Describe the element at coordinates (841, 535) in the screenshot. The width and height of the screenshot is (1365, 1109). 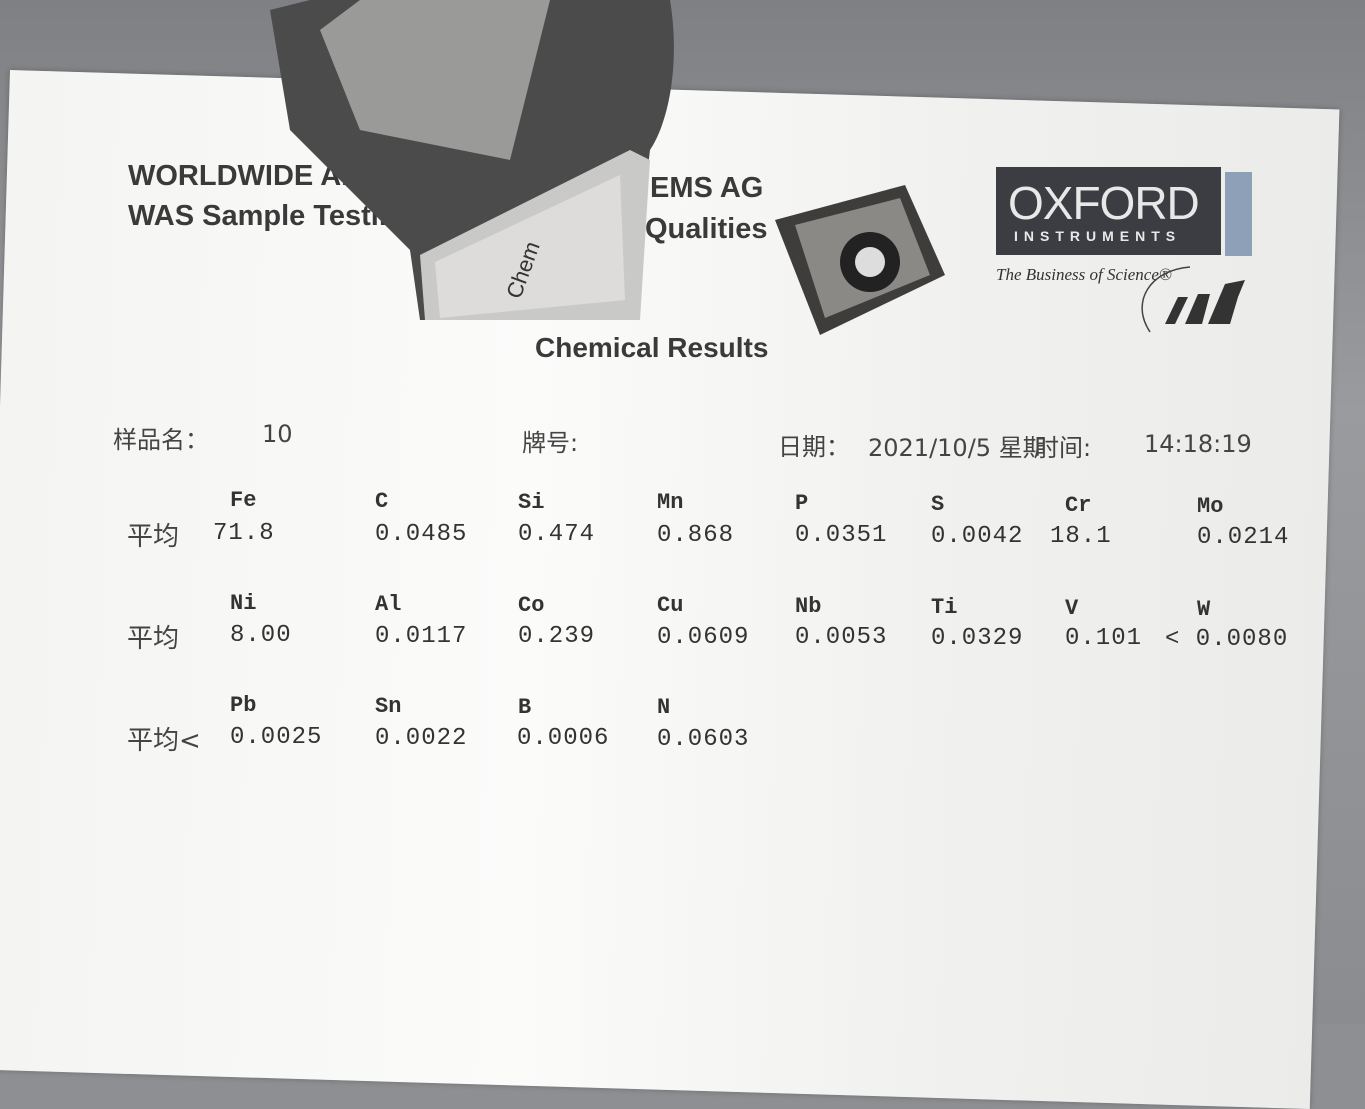
I see `element-value: 0.0351` at that location.